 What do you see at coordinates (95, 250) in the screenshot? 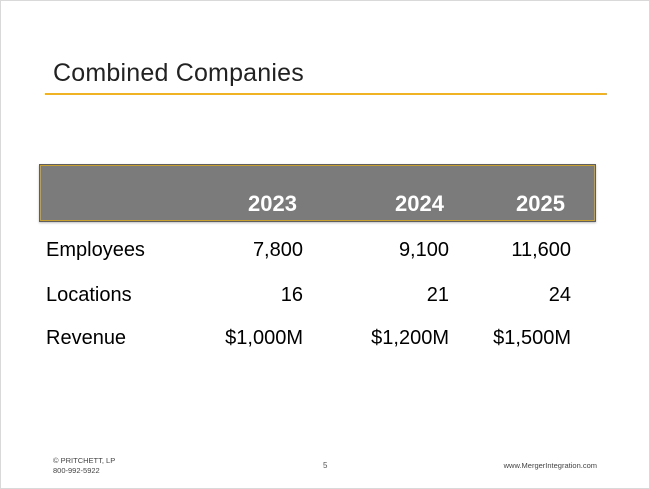
I see `row-label-employees: Employees` at bounding box center [95, 250].